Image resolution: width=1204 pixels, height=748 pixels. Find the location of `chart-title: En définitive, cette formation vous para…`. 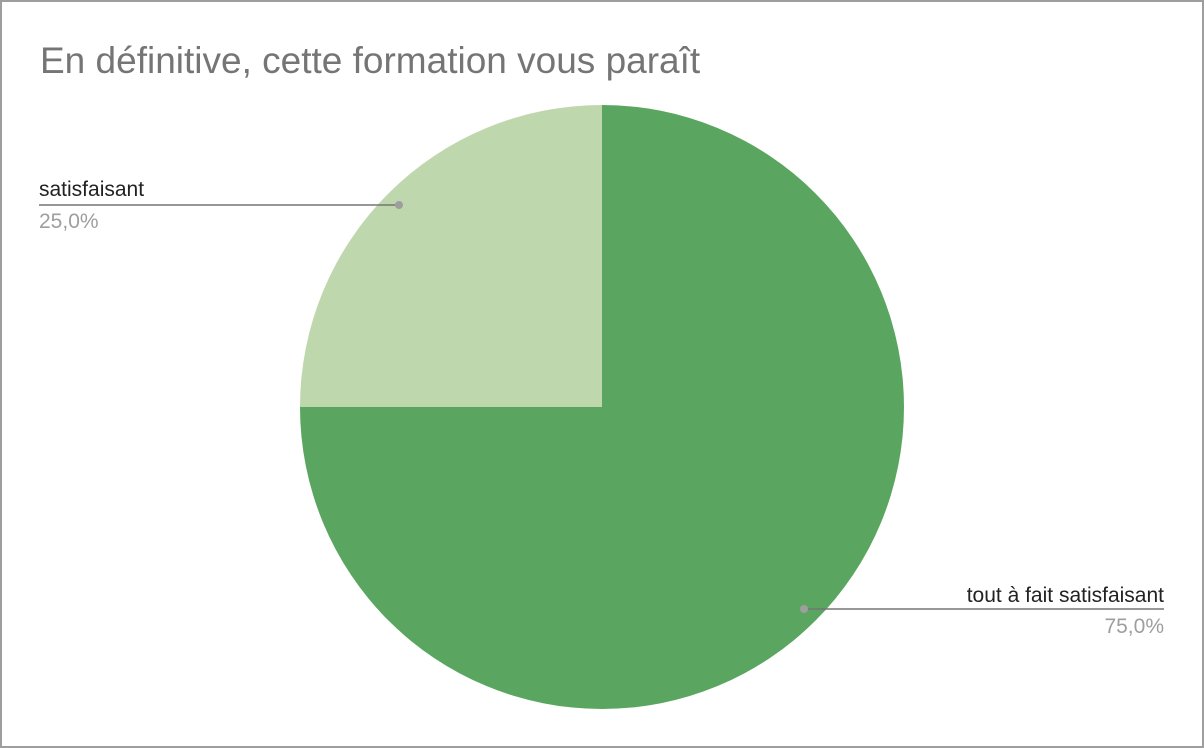

chart-title: En définitive, cette formation vous para… is located at coordinates (370, 60).